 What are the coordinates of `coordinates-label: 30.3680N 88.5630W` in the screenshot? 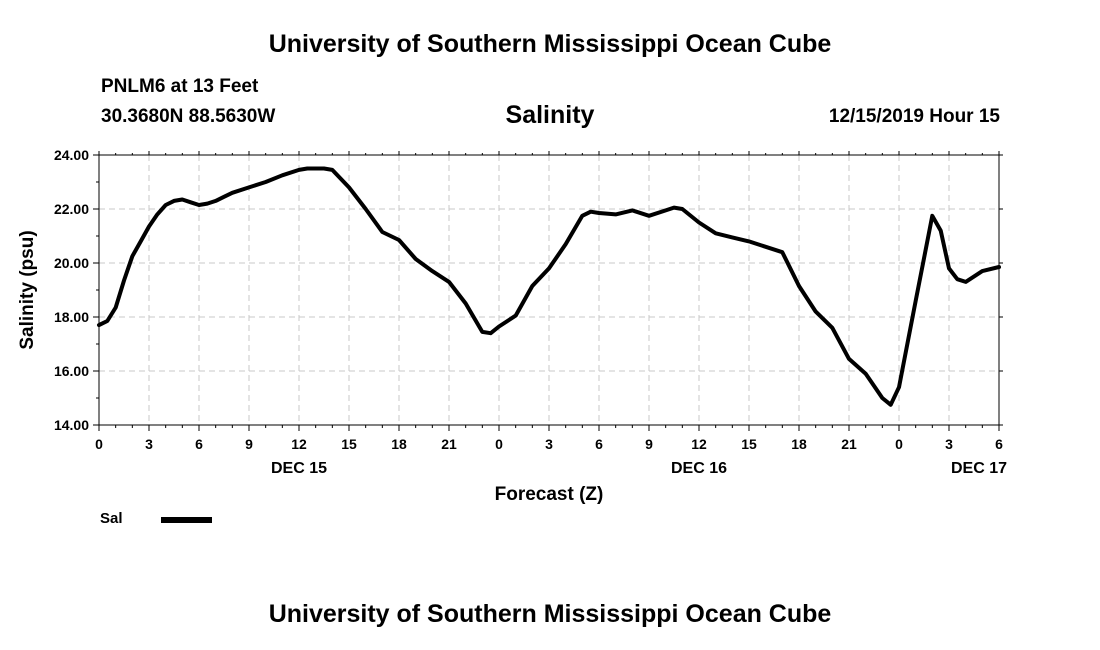 It's located at (188, 116).